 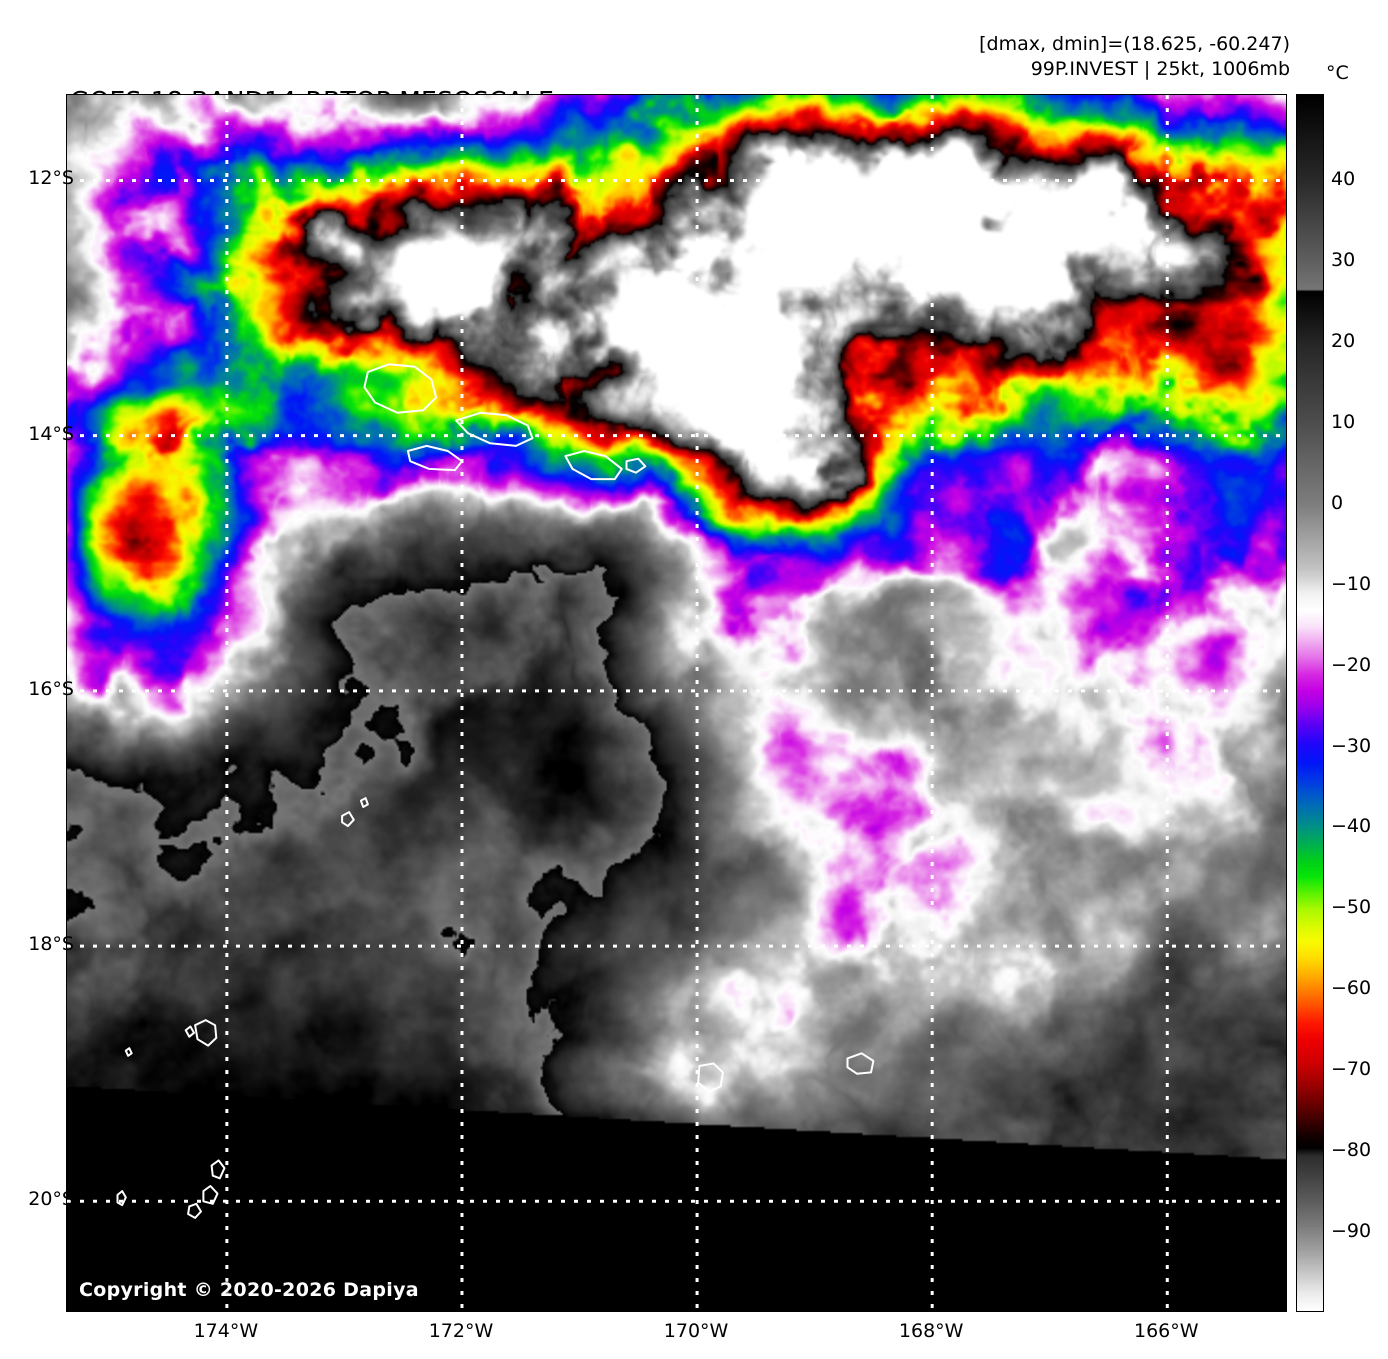 I want to click on colorbar-tick-0: 40, so click(x=1343, y=178).